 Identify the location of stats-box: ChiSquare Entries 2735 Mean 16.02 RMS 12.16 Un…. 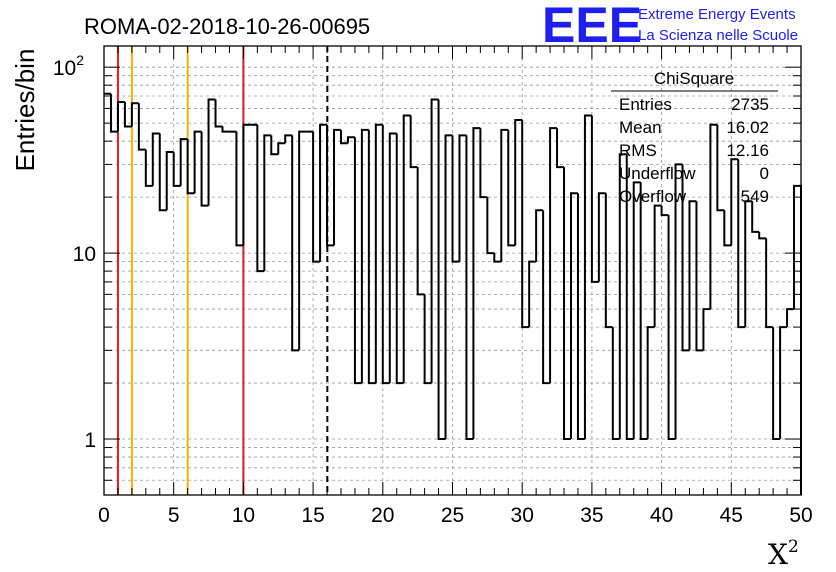
(694, 137).